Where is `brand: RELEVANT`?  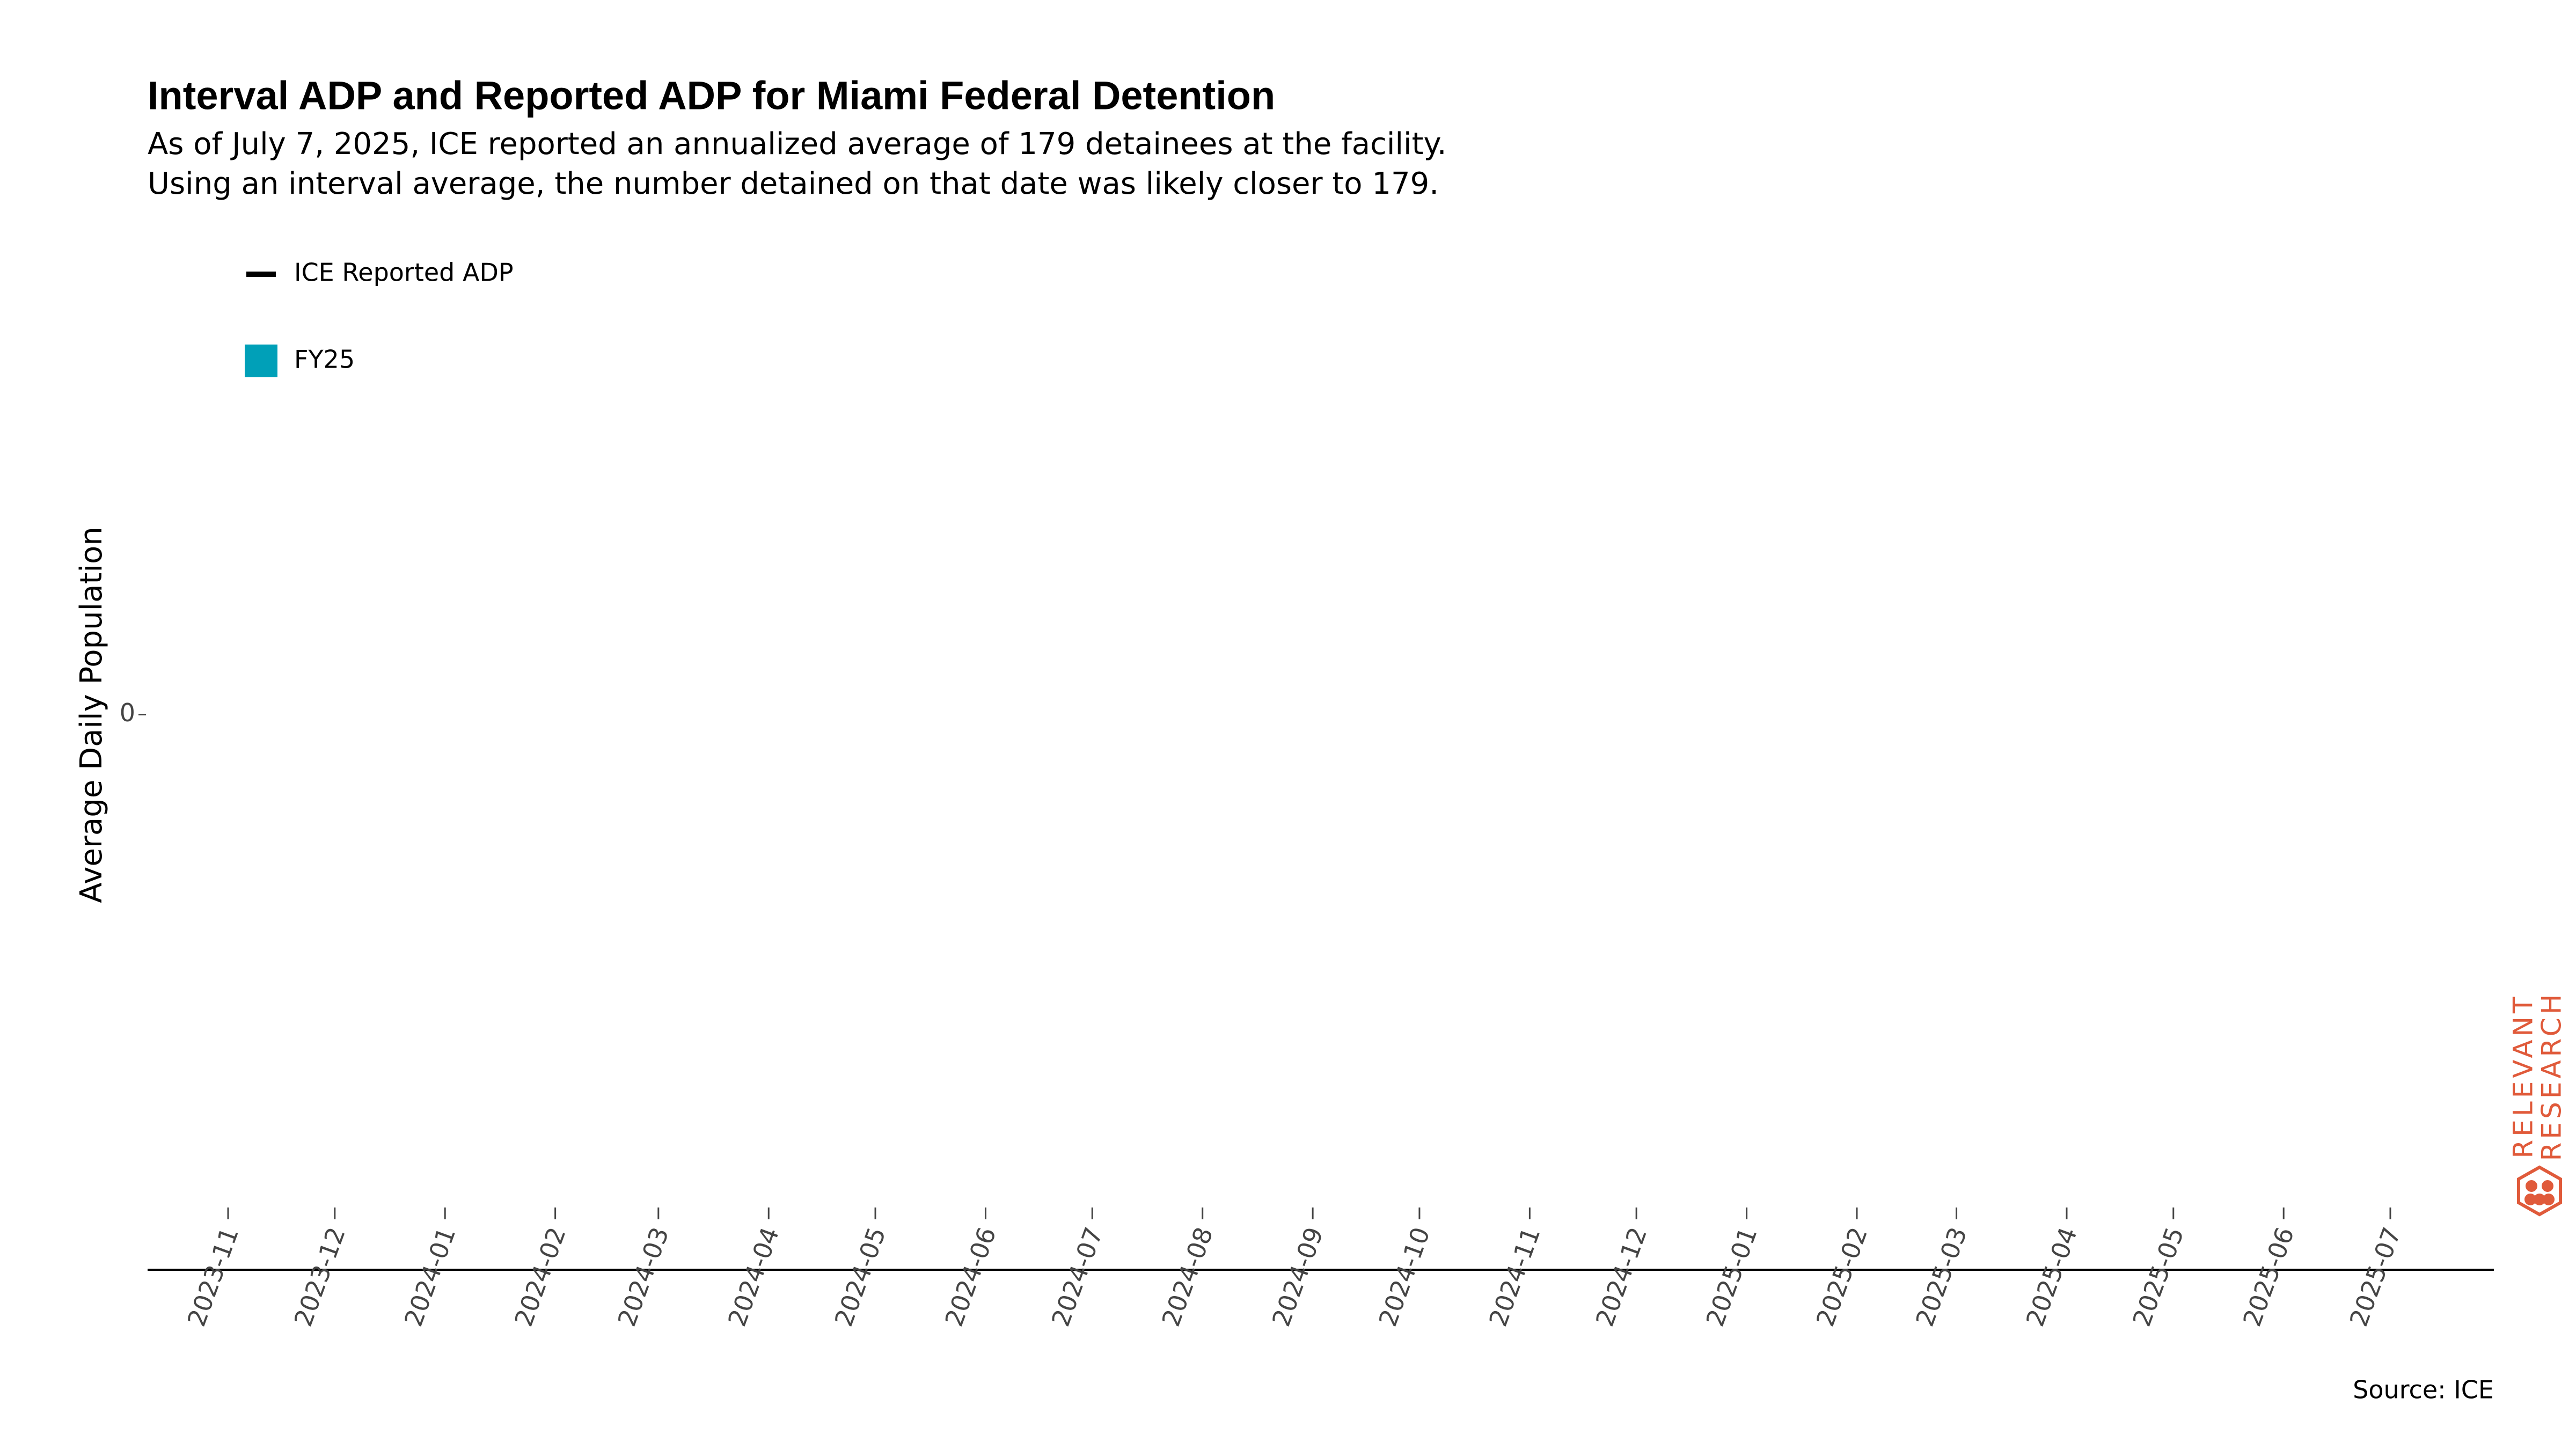 brand: RELEVANT is located at coordinates (2523, 1076).